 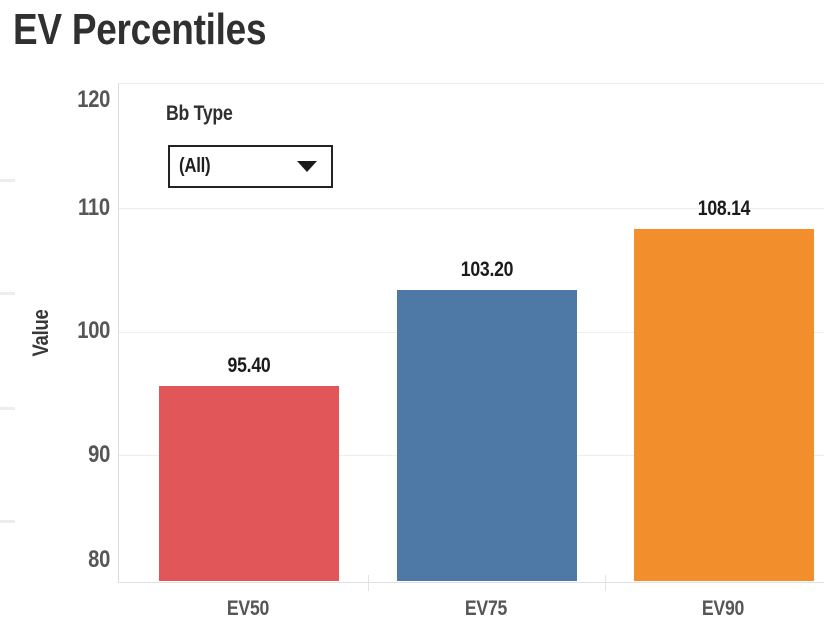 What do you see at coordinates (486, 435) in the screenshot?
I see `bar-ev75` at bounding box center [486, 435].